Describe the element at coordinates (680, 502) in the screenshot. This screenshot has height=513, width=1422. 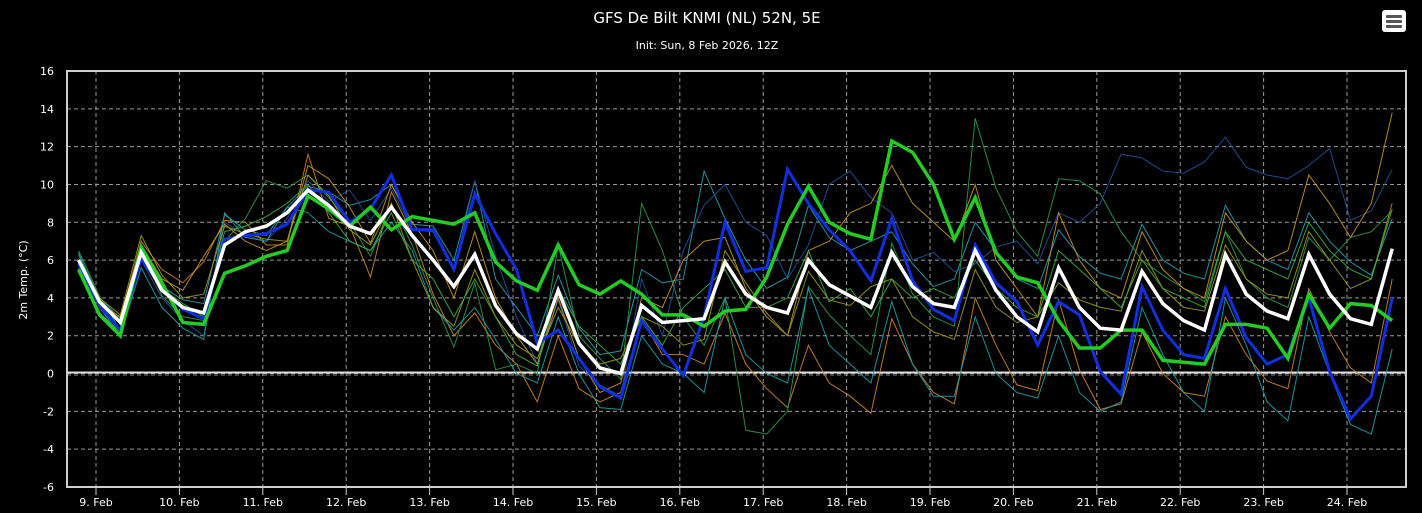
I see `x-tick-label: 16. Feb` at that location.